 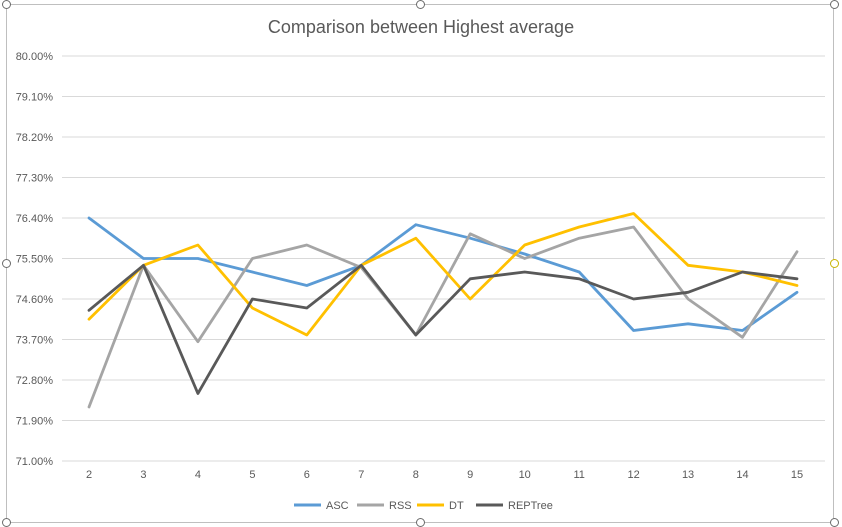 I want to click on y-tick-label: 78.20%, so click(x=35, y=138).